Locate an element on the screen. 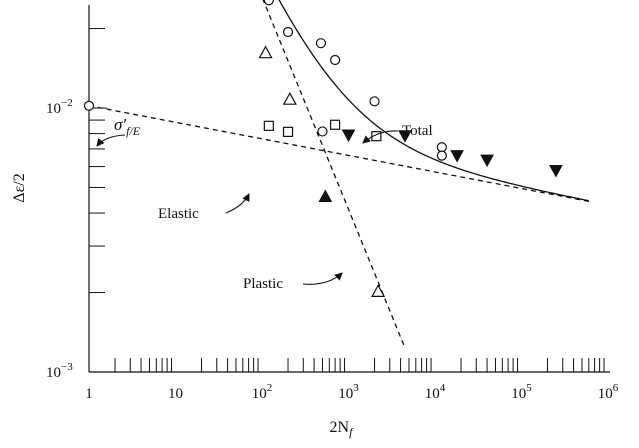 This screenshot has height=448, width=639. x-tick-label: 1 is located at coordinates (89, 394).